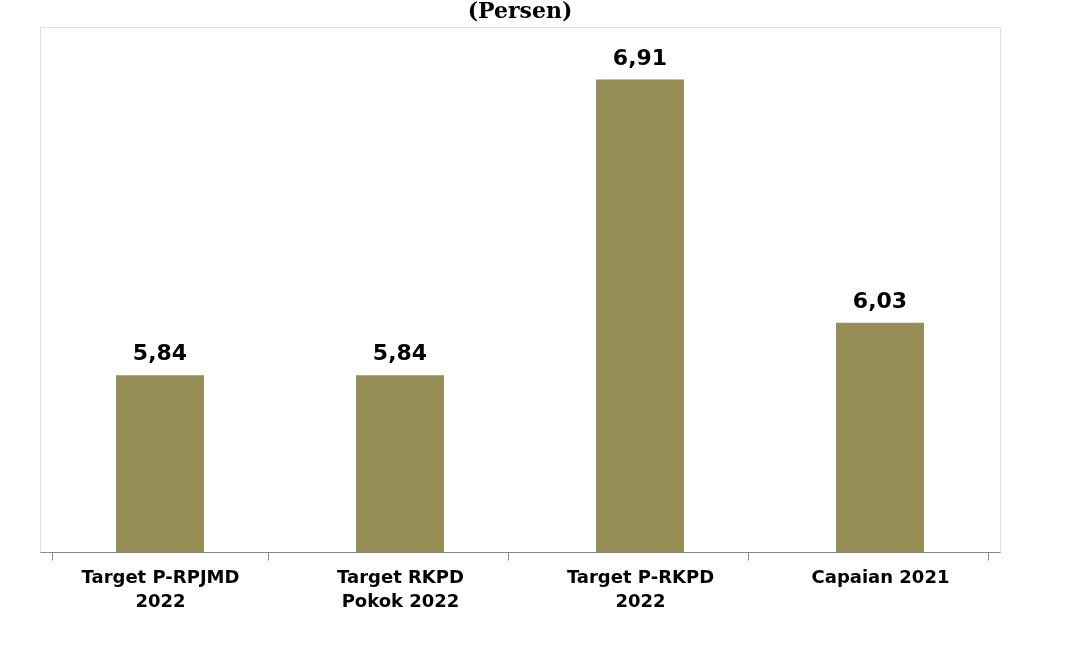 This screenshot has height=655, width=1076. Describe the element at coordinates (640, 57) in the screenshot. I see `data-label: 6,91` at that location.